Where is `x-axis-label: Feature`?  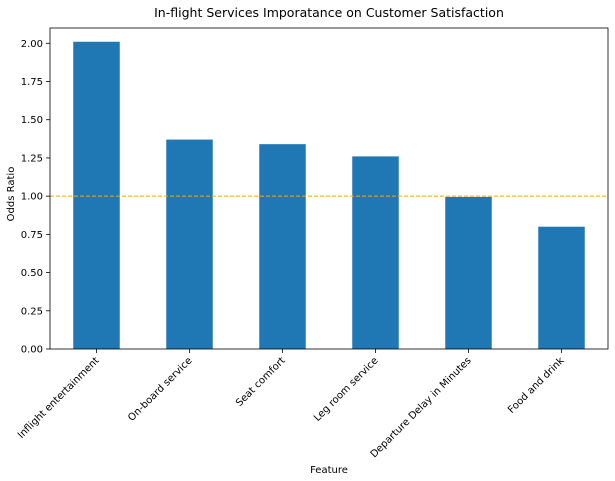 x-axis-label: Feature is located at coordinates (329, 470).